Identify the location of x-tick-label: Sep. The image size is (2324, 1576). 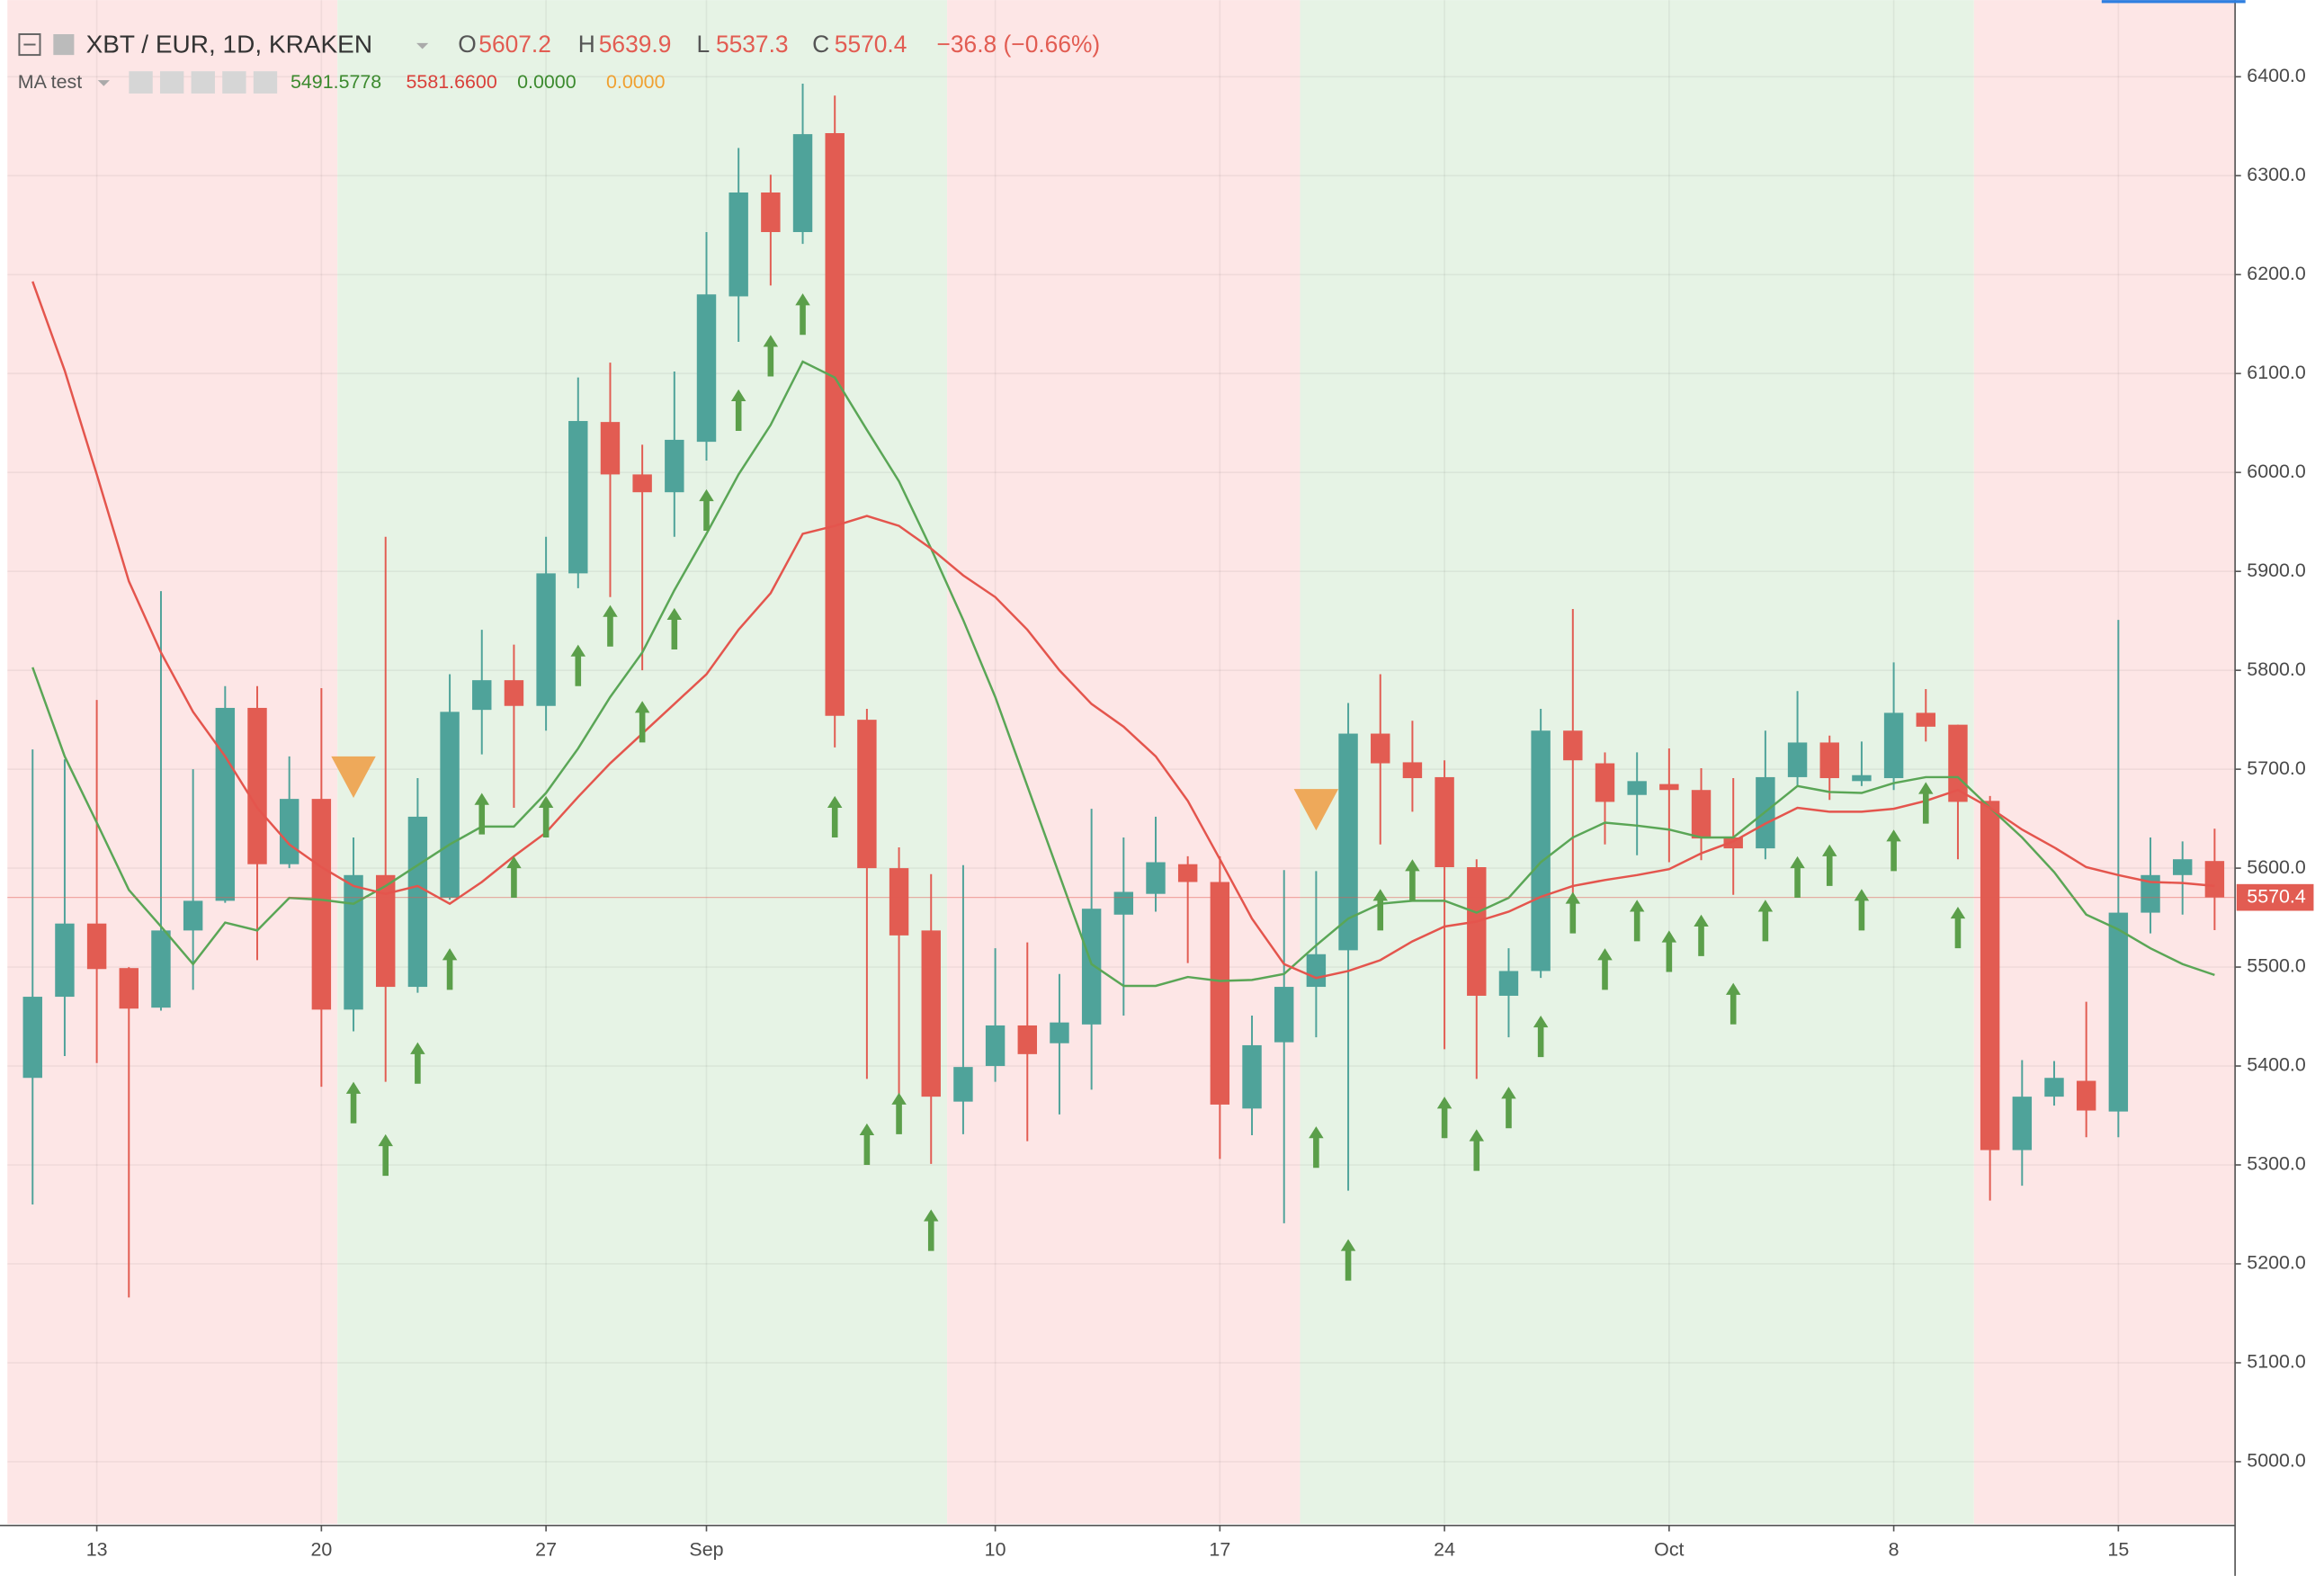
(706, 1550).